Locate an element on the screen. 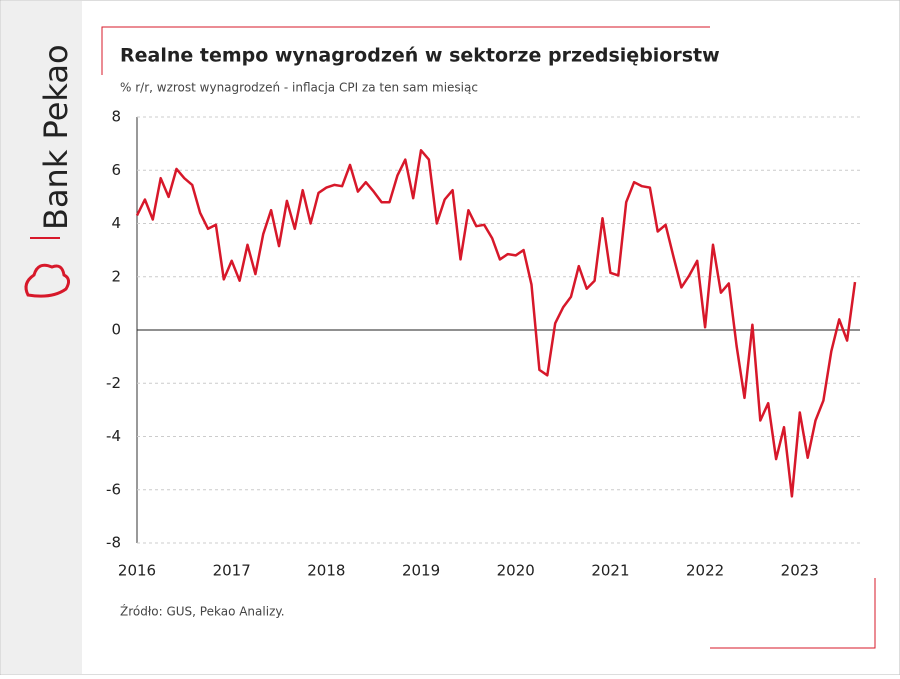 The image size is (900, 679). y-tick-label: -8 is located at coordinates (113, 543).